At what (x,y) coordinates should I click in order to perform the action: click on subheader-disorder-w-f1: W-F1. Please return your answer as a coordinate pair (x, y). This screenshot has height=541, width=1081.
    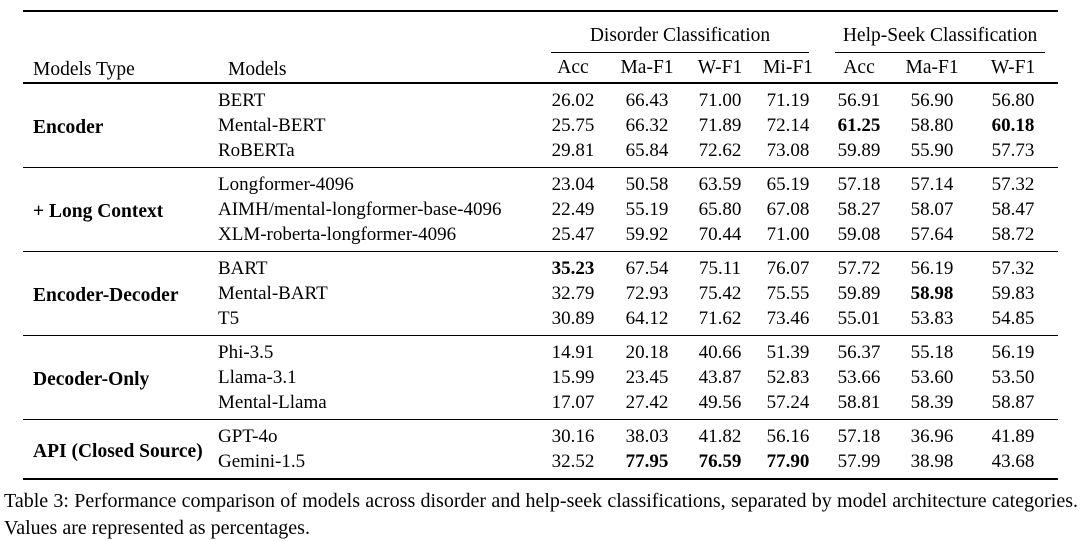
    Looking at the image, I should click on (720, 67).